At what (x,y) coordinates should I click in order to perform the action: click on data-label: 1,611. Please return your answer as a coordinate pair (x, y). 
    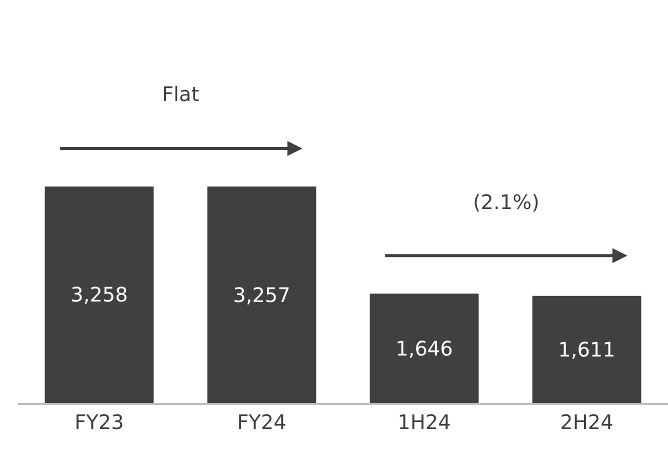
    Looking at the image, I should click on (587, 349).